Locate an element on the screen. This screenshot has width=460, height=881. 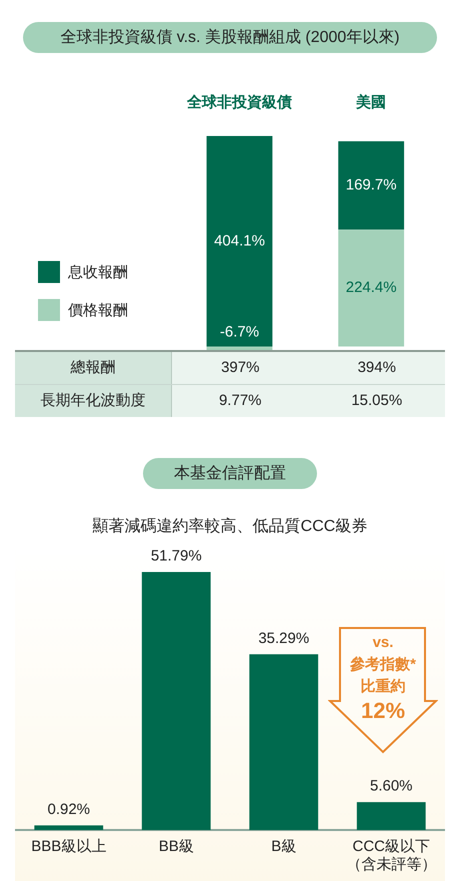
total-label: 394% is located at coordinates (376, 368).